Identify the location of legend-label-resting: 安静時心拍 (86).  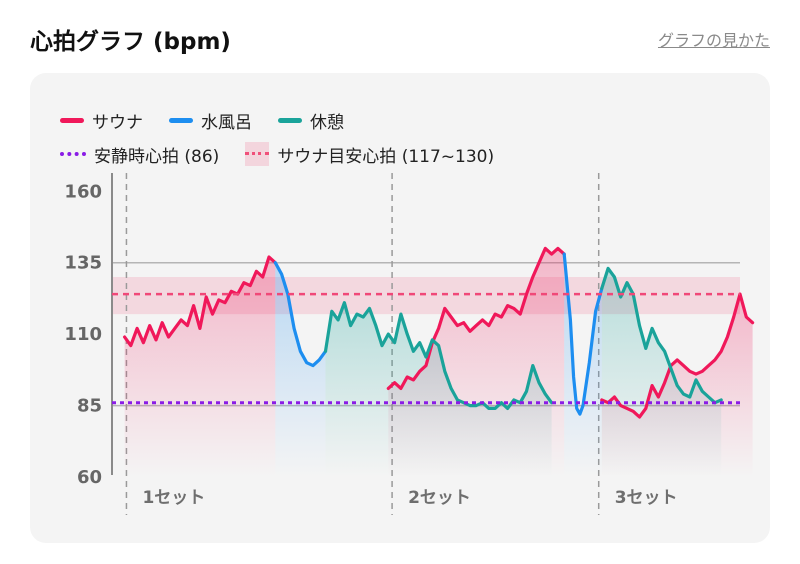
(157, 156).